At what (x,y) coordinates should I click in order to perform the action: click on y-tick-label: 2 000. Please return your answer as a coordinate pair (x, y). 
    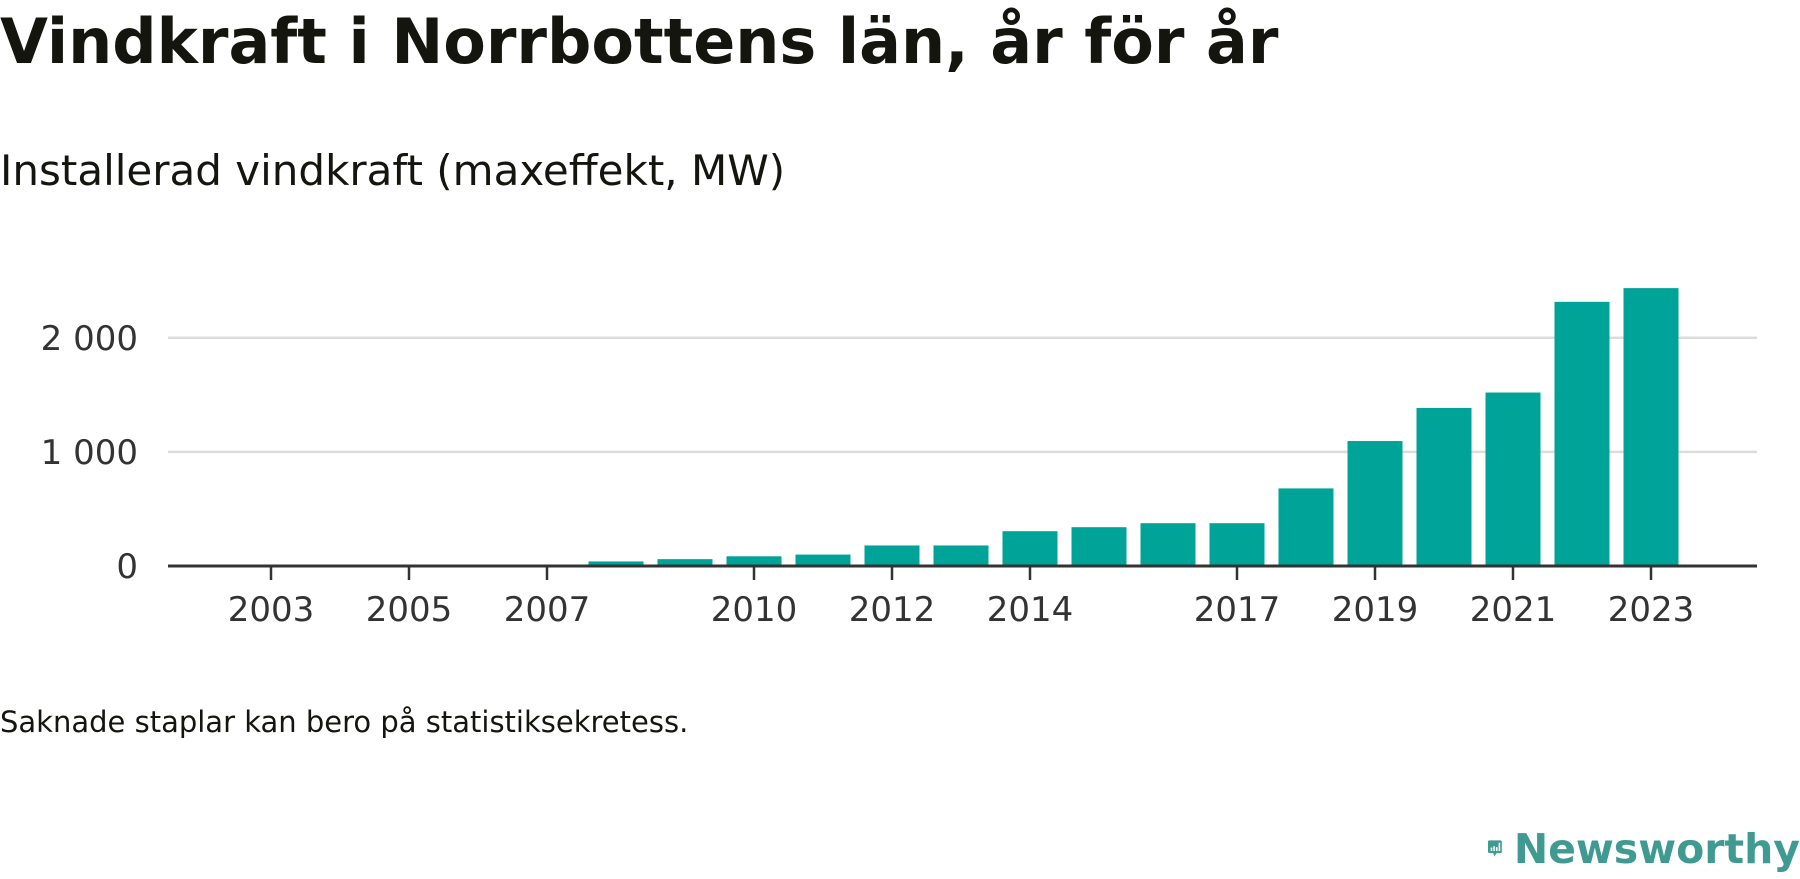
    Looking at the image, I should click on (89, 339).